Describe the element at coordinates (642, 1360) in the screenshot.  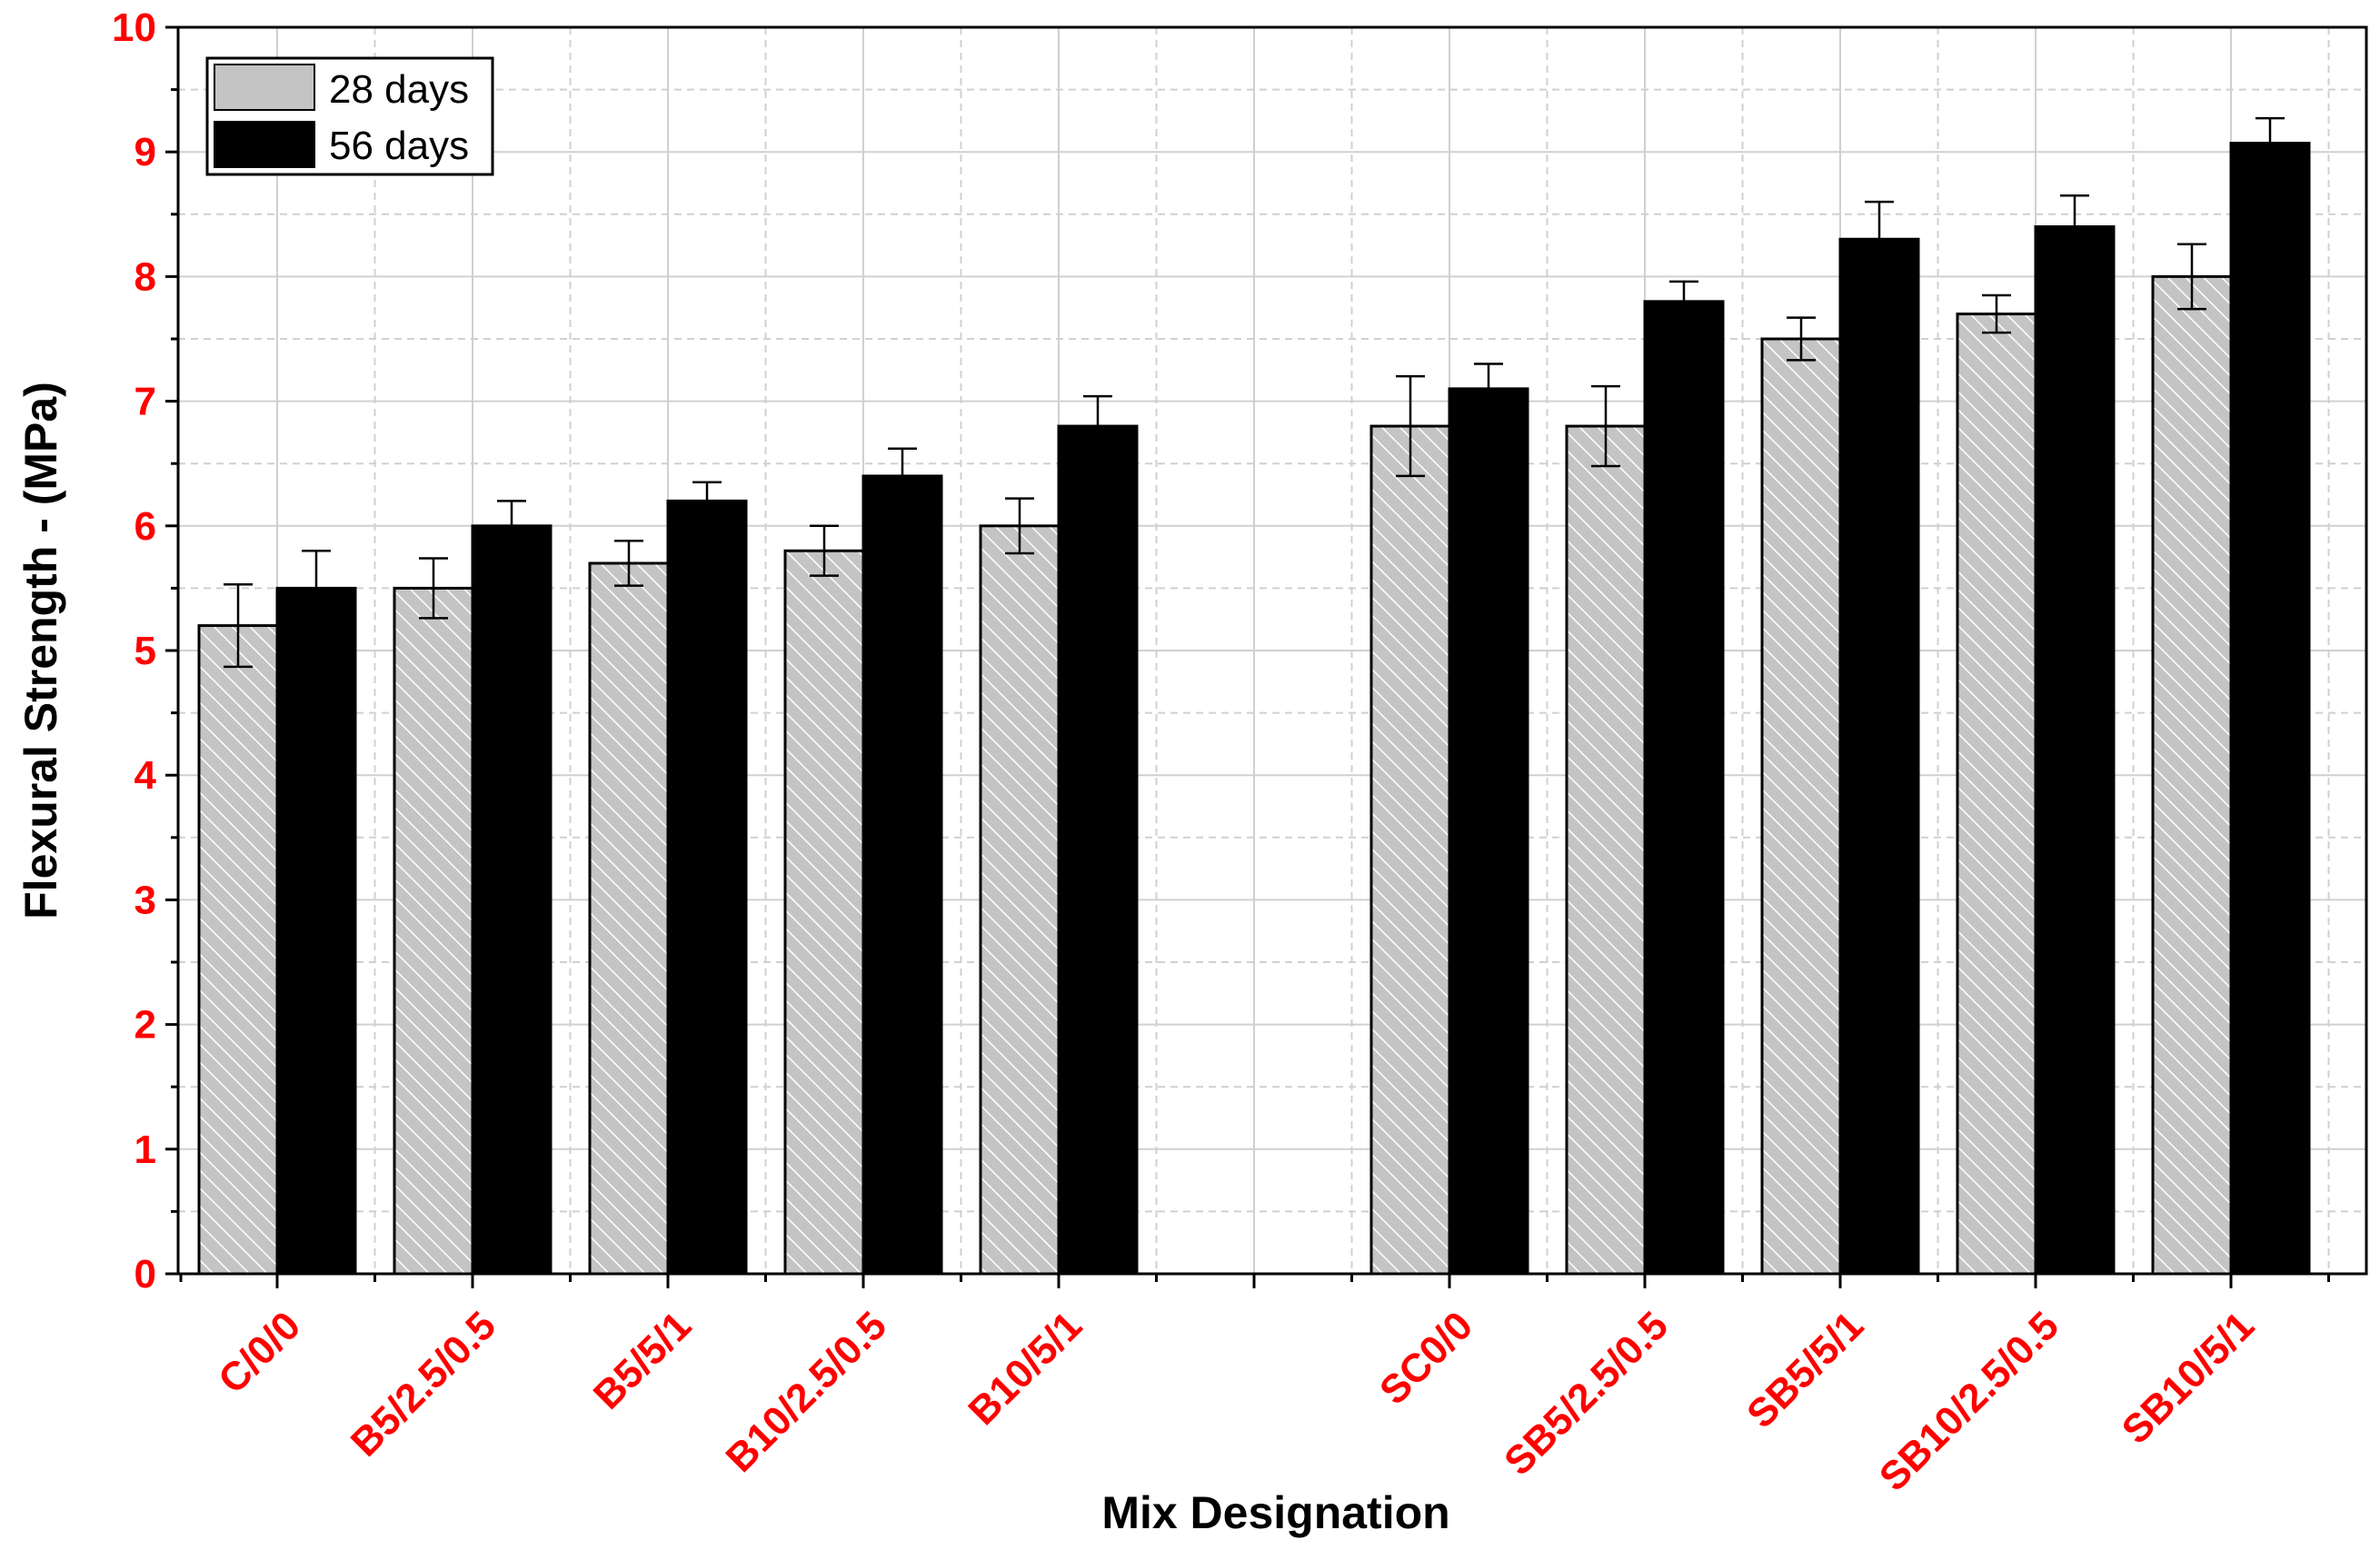
I see `x-tick-label: B5/5/1` at that location.